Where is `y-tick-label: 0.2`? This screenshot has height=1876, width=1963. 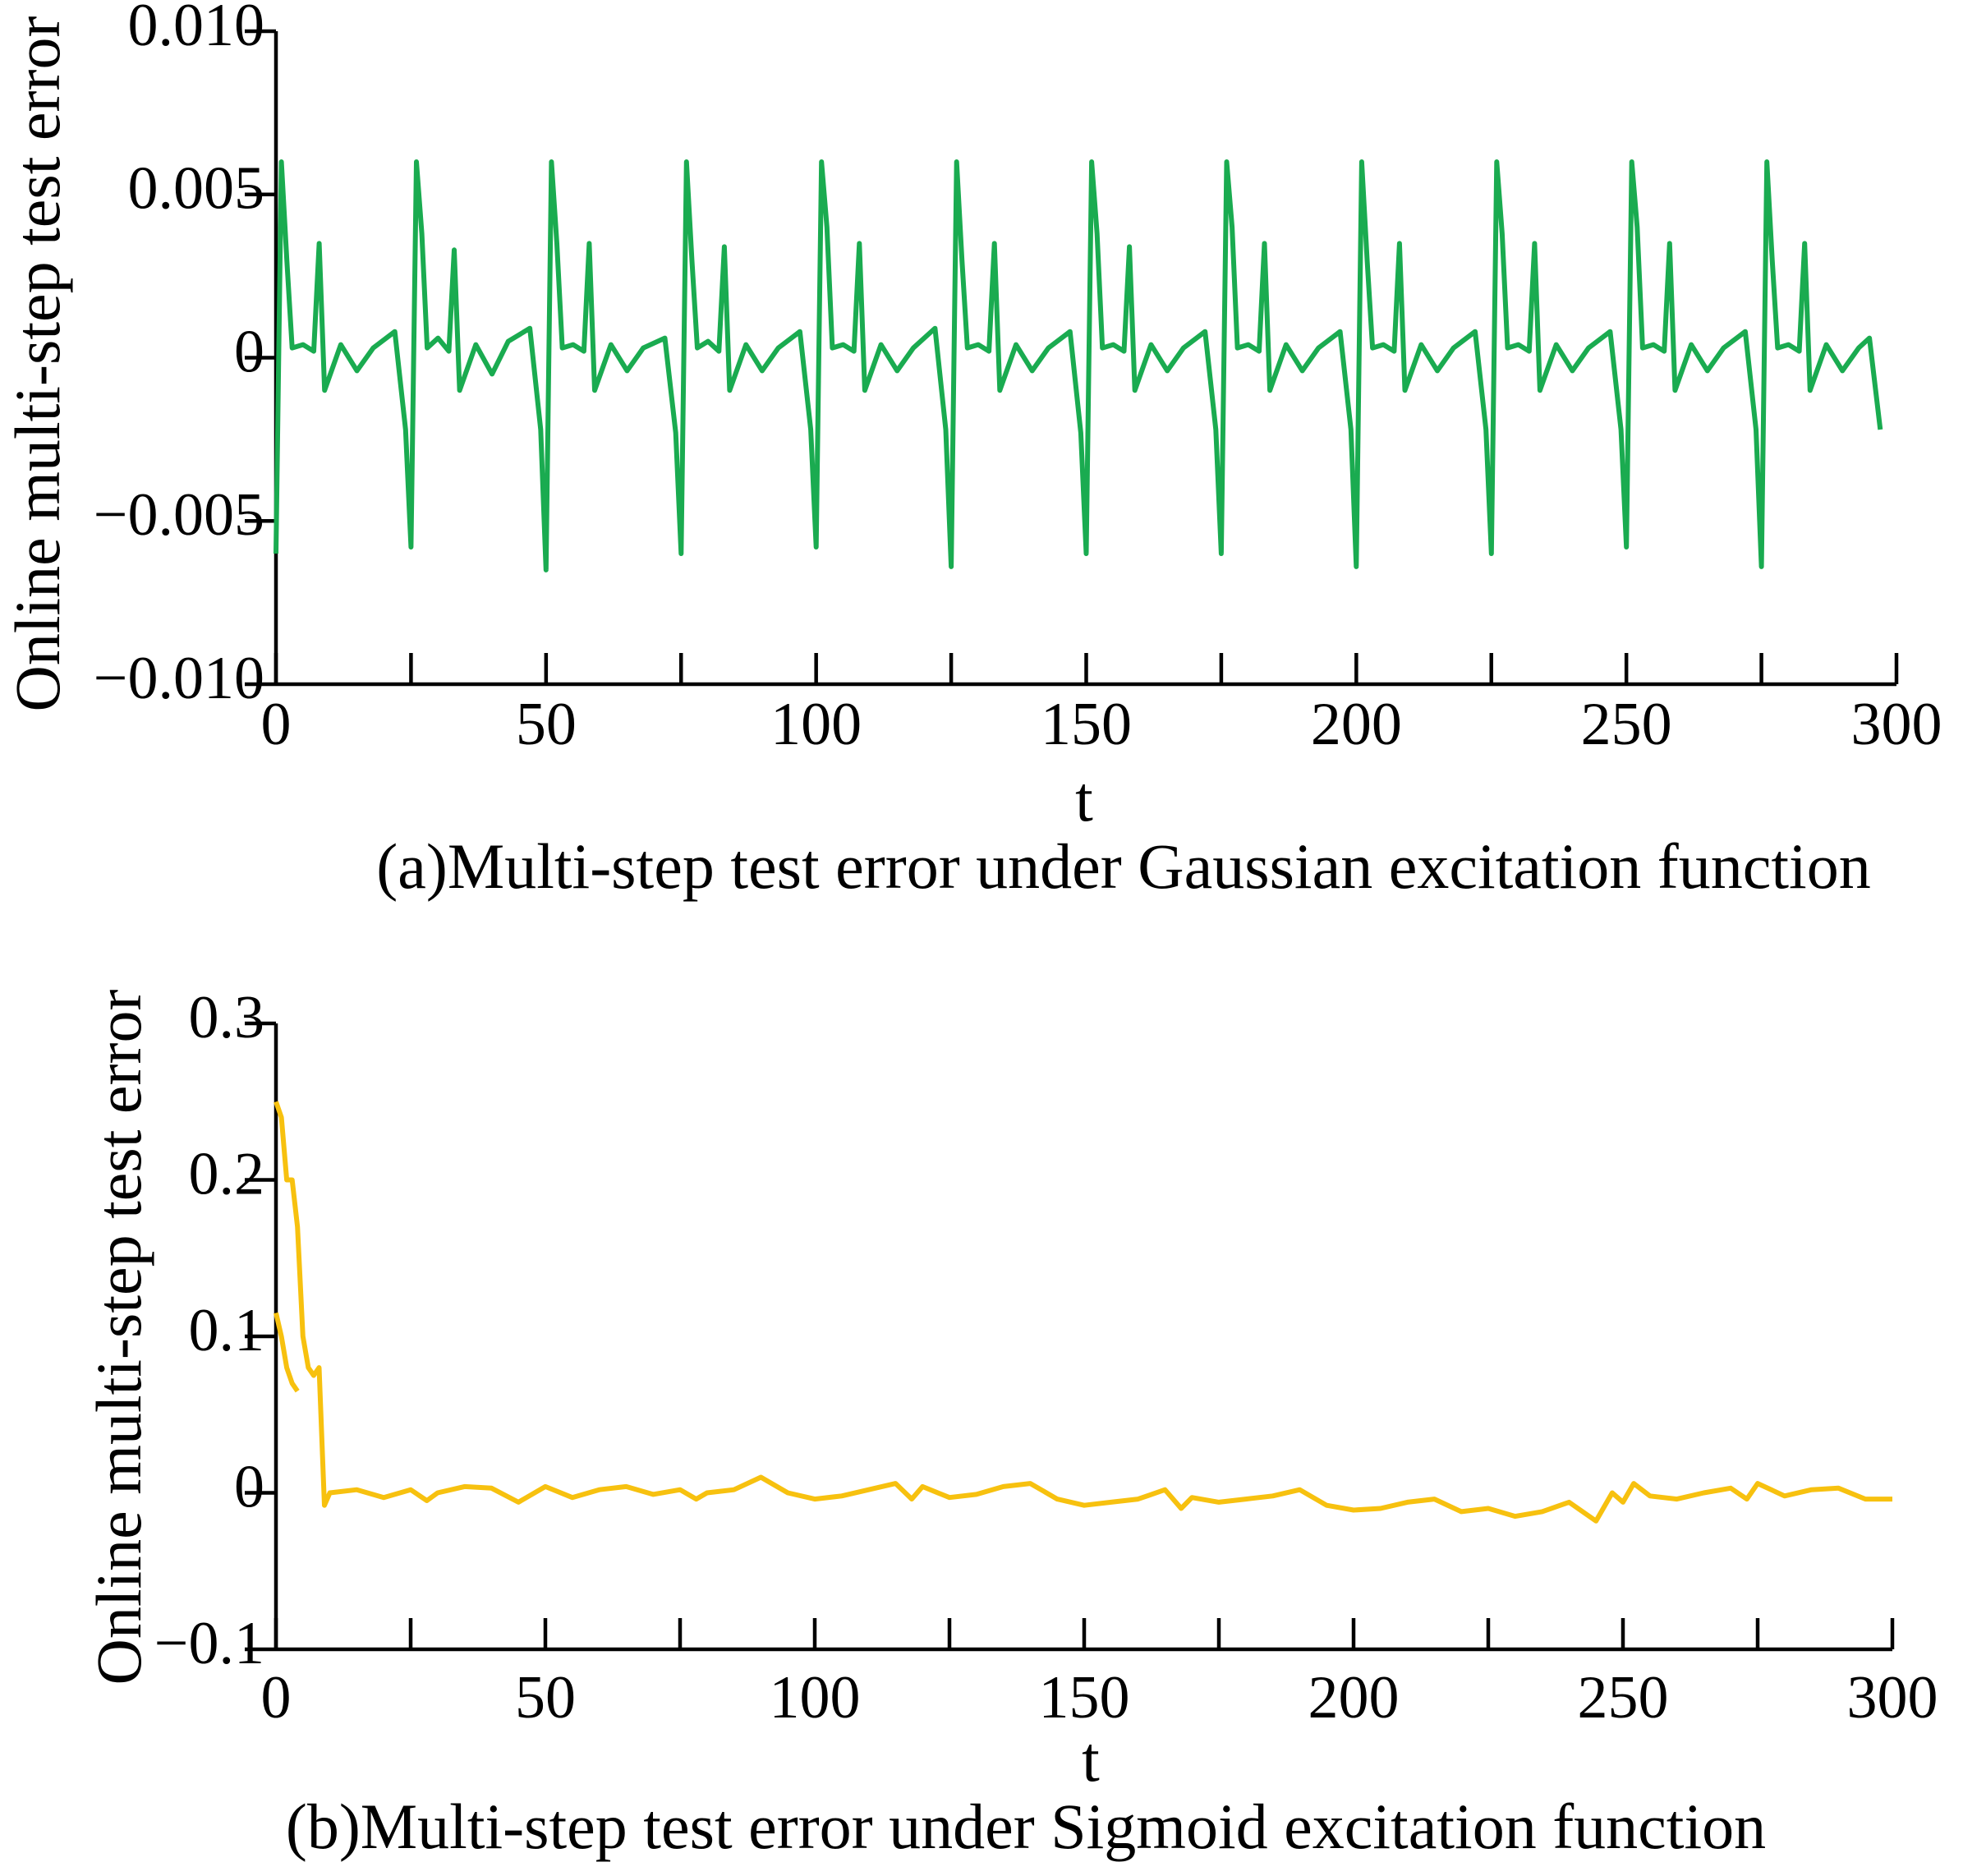 y-tick-label: 0.2 is located at coordinates (227, 1173).